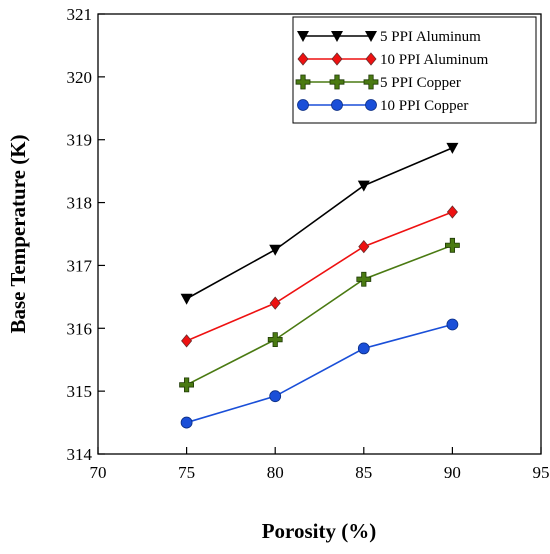 This screenshot has width=550, height=554. What do you see at coordinates (363, 472) in the screenshot?
I see `x-tick-label: 85` at bounding box center [363, 472].